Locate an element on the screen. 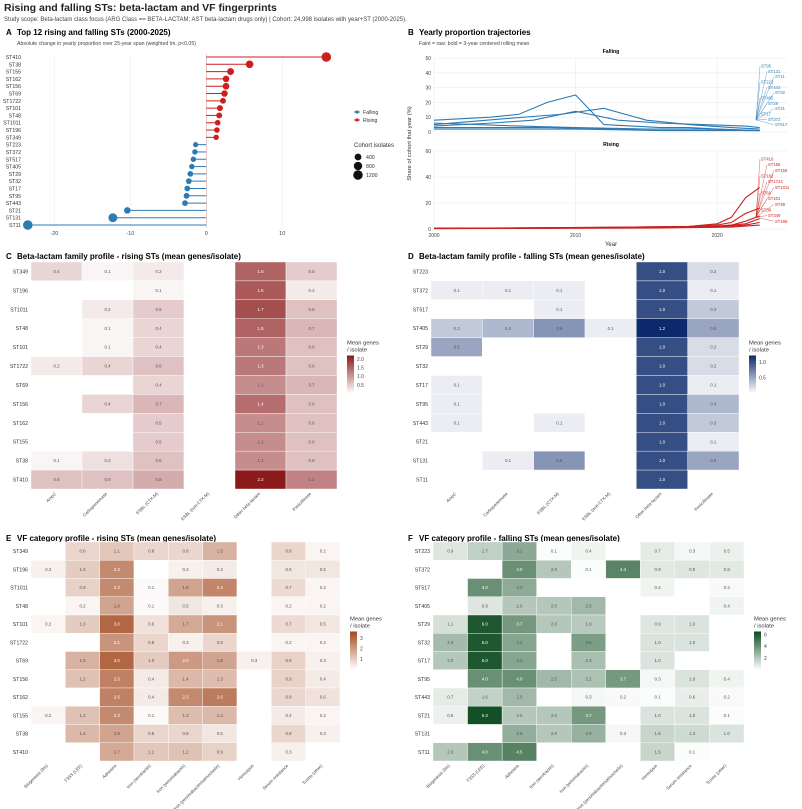 The image size is (802, 809). heatmap-cell-label: 1.1 is located at coordinates (260, 385).